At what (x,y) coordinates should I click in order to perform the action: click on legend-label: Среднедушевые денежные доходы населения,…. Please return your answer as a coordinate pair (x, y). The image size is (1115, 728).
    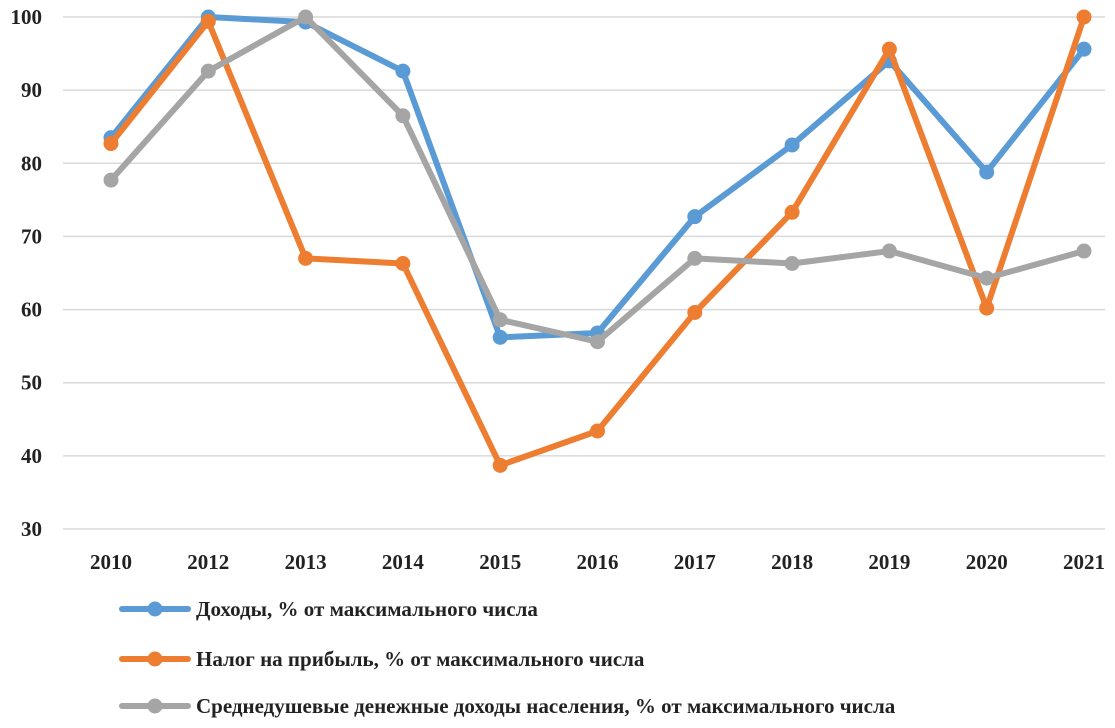
    Looking at the image, I should click on (546, 706).